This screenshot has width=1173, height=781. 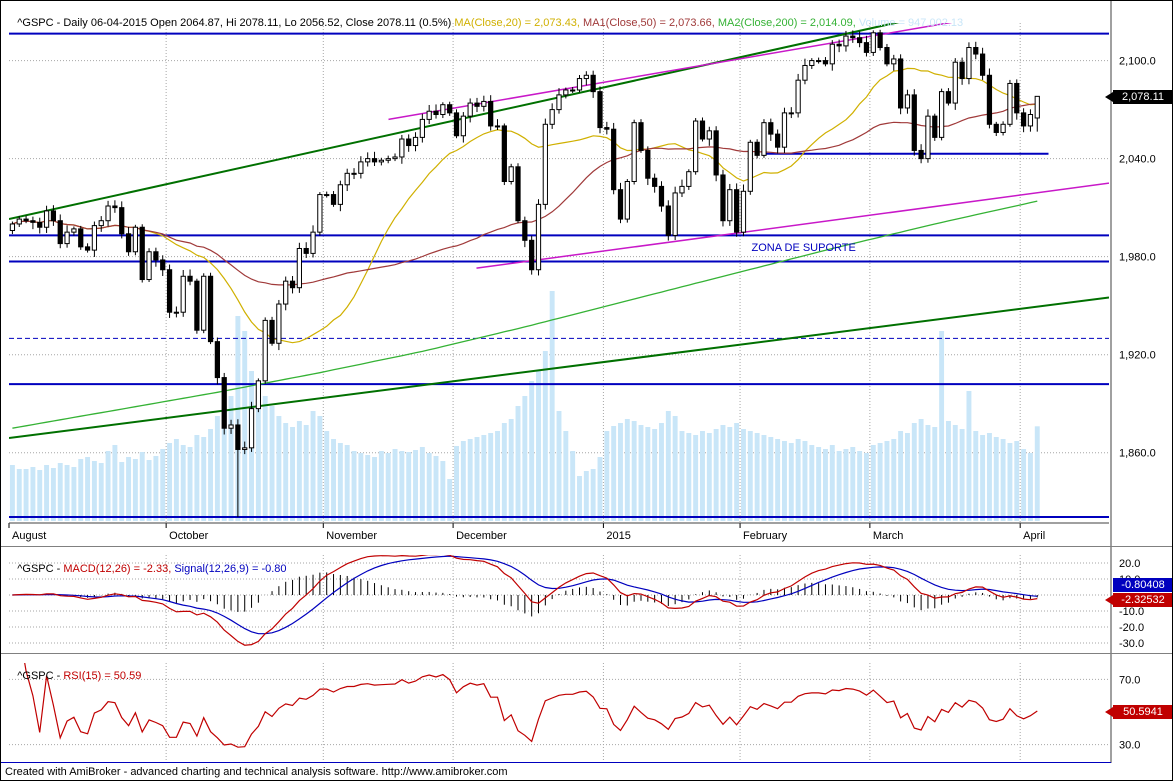 I want to click on rsi-value-box: 50.5941, so click(x=1142, y=712).